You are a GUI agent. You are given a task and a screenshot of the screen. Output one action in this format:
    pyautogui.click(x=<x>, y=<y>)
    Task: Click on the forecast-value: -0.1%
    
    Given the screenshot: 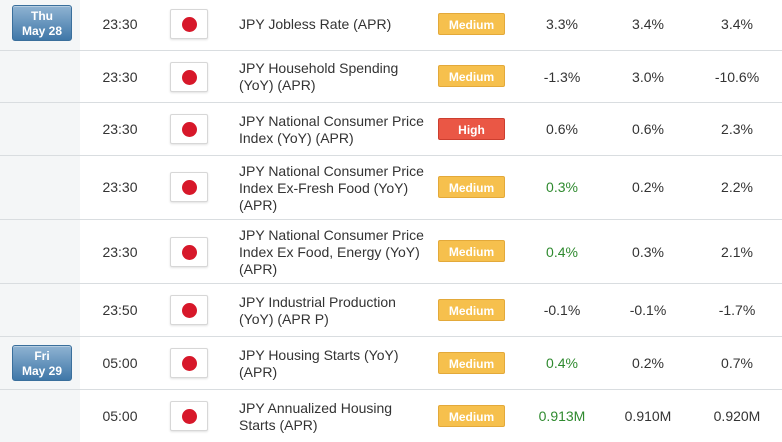 What is the action you would take?
    pyautogui.click(x=648, y=310)
    